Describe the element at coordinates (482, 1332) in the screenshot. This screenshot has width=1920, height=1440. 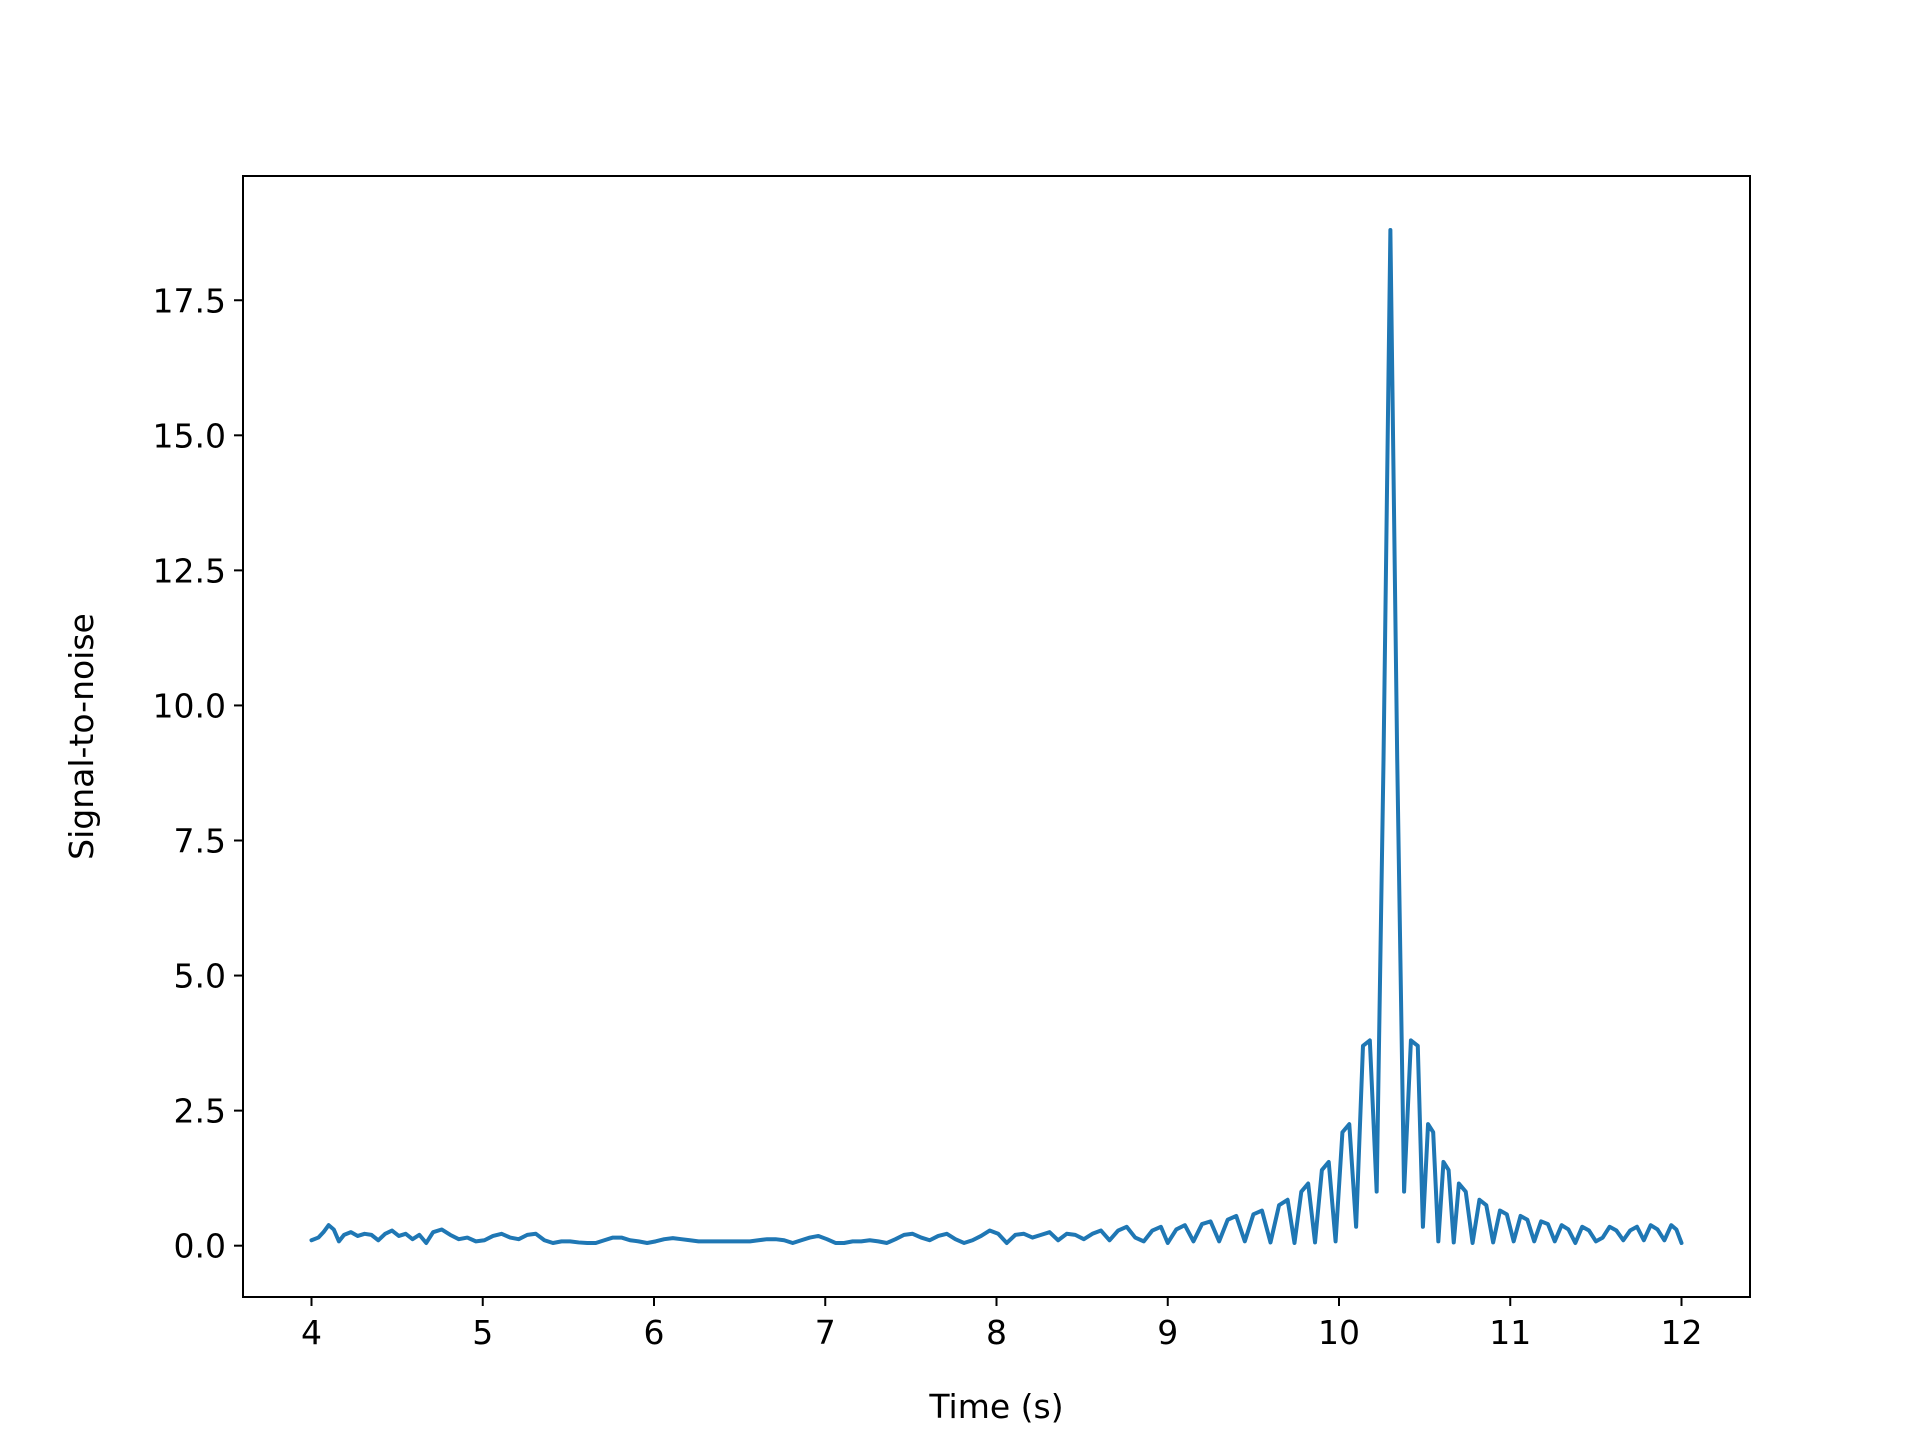
I see `x-tick-label: 5` at that location.